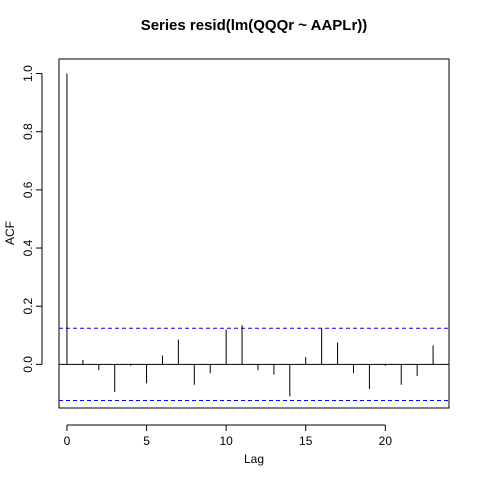  I want to click on y-tick-label: 0.0, so click(28, 364).